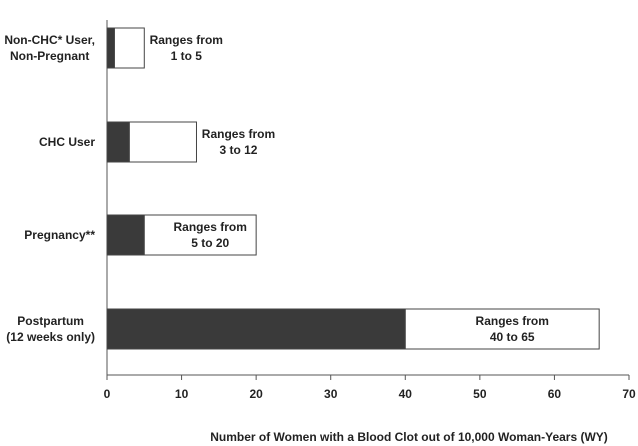 The width and height of the screenshot is (638, 446). I want to click on x-tick-label: 50, so click(480, 394).